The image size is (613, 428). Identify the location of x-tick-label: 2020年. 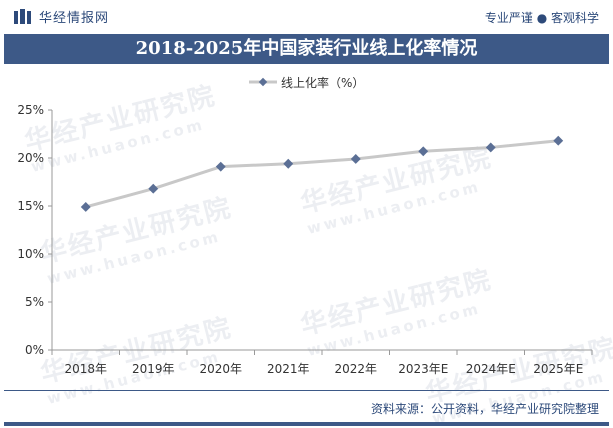
(220, 369).